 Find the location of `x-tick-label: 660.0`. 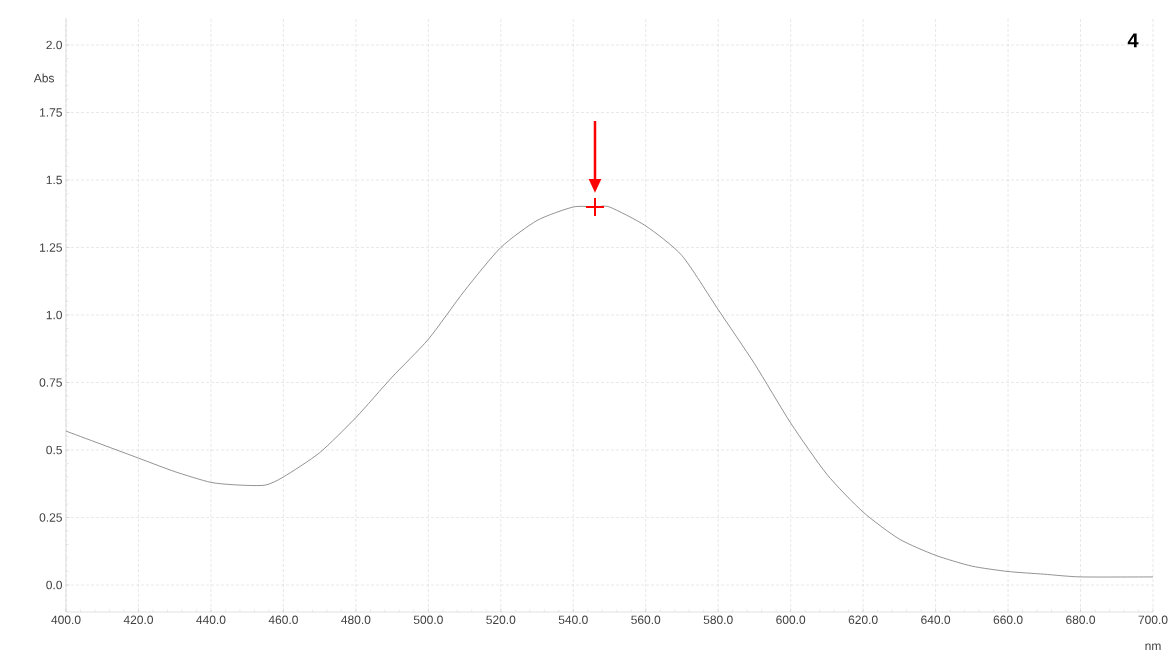

x-tick-label: 660.0 is located at coordinates (1008, 620).